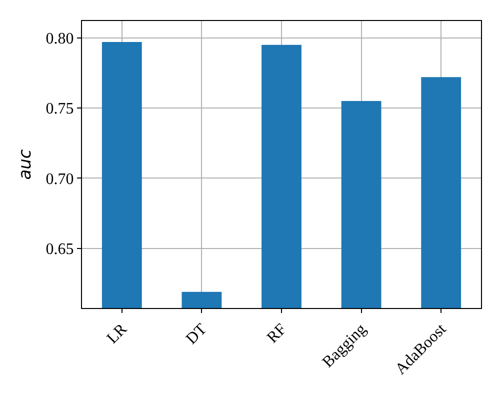 This screenshot has height=400, width=500. I want to click on y-tick-label: 0.70, so click(60, 179).